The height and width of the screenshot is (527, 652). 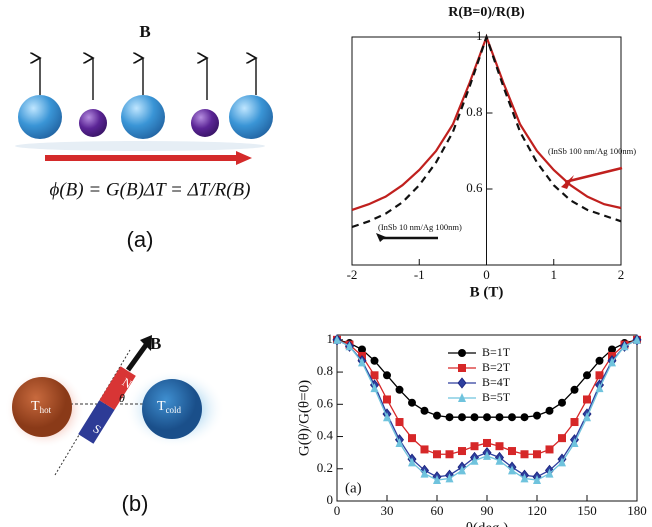 What do you see at coordinates (304, 418) in the screenshot?
I see `y-axis-label: G(θ)/G(θ=0)` at bounding box center [304, 418].